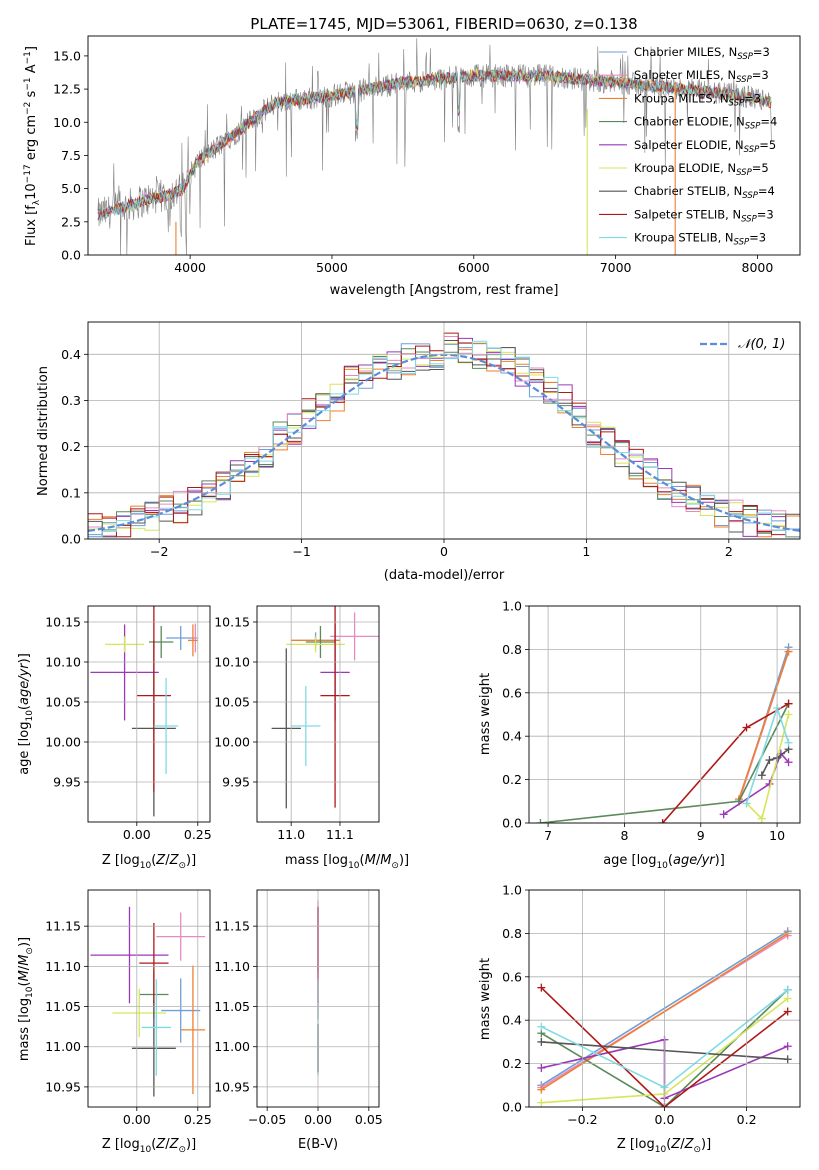 The height and width of the screenshot is (1170, 819). What do you see at coordinates (267, 1119) in the screenshot?
I see `x-tick-label: −0.05` at bounding box center [267, 1119].